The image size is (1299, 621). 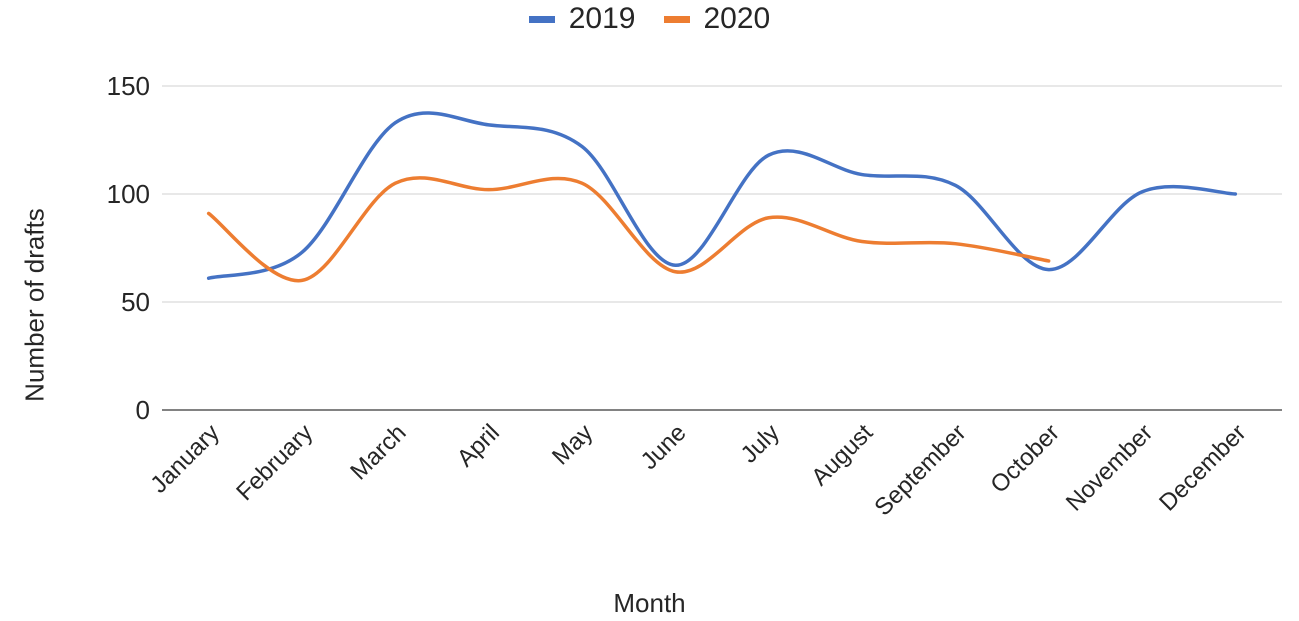 What do you see at coordinates (1109, 467) in the screenshot?
I see `x-tick-label: November` at bounding box center [1109, 467].